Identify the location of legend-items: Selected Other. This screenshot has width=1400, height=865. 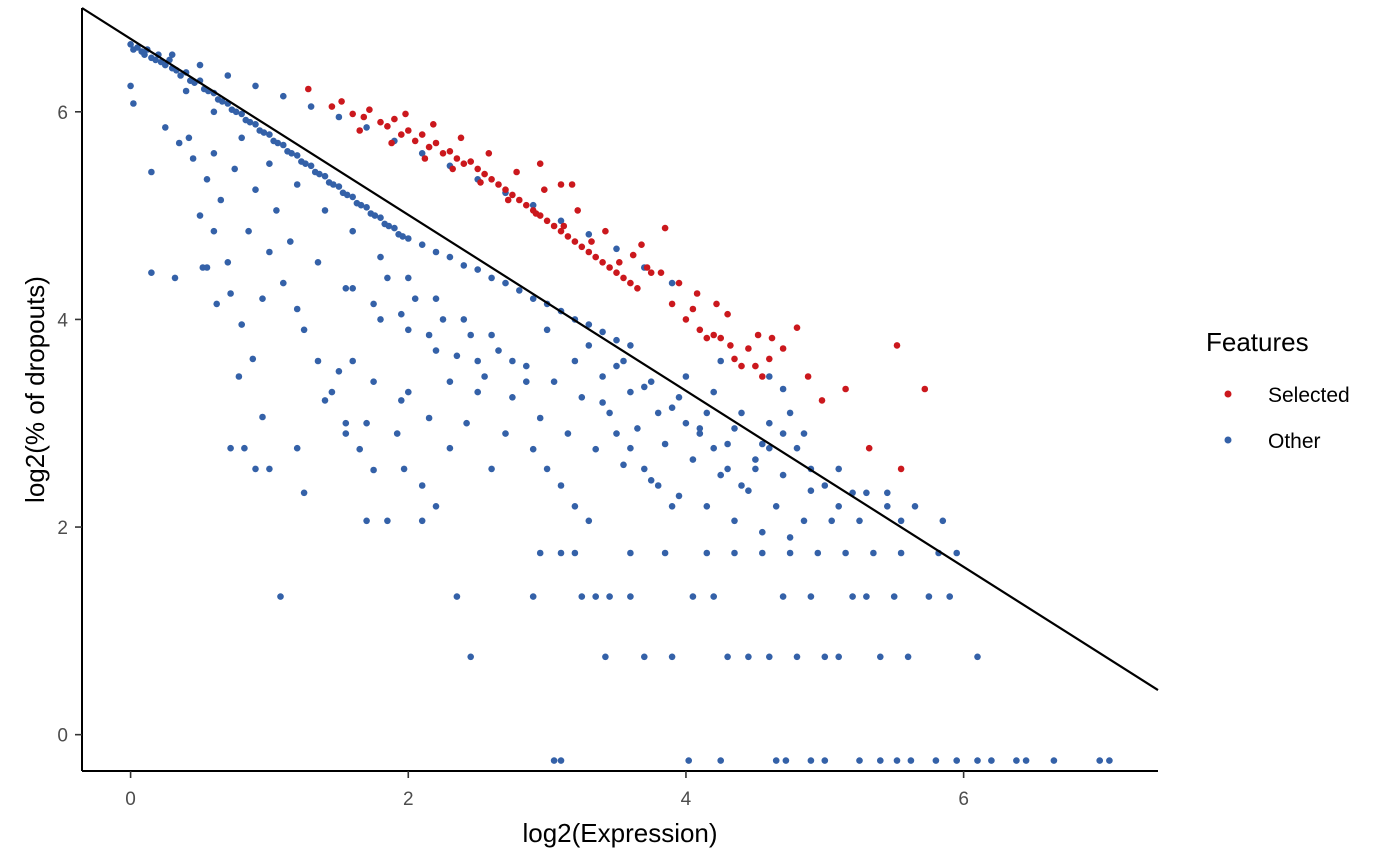
(1287, 418).